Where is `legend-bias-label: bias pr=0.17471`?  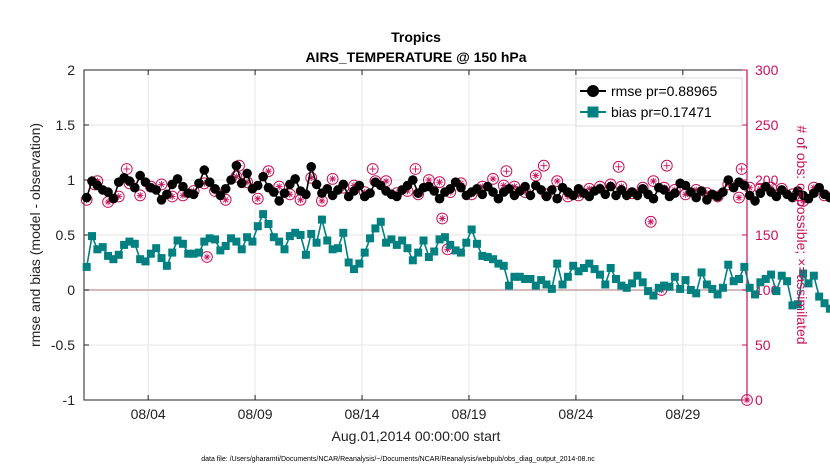
legend-bias-label: bias pr=0.17471 is located at coordinates (661, 112).